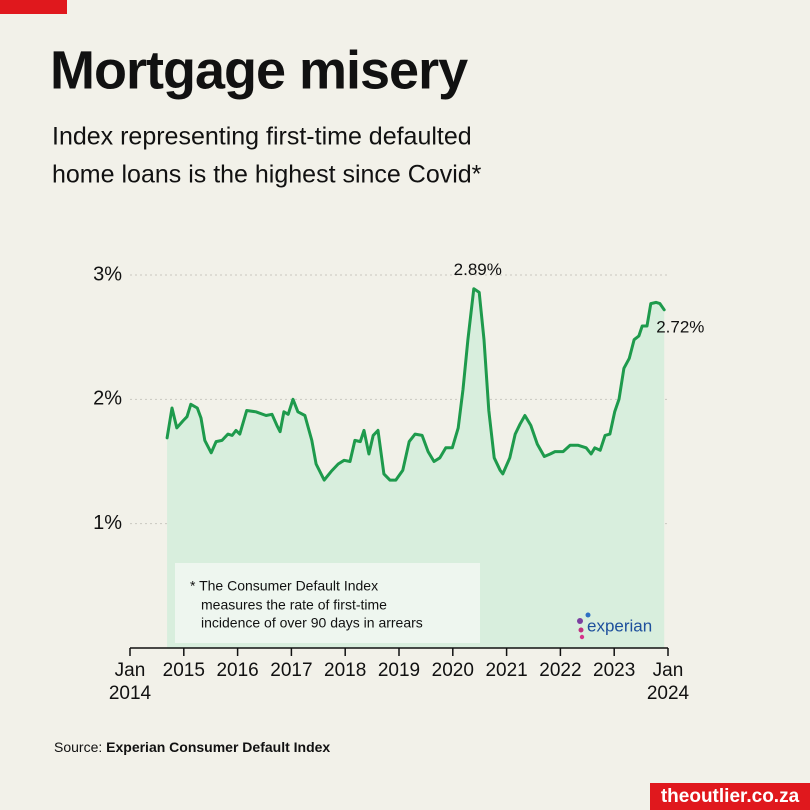 The image size is (810, 810). What do you see at coordinates (415, 384) in the screenshot?
I see `line` at bounding box center [415, 384].